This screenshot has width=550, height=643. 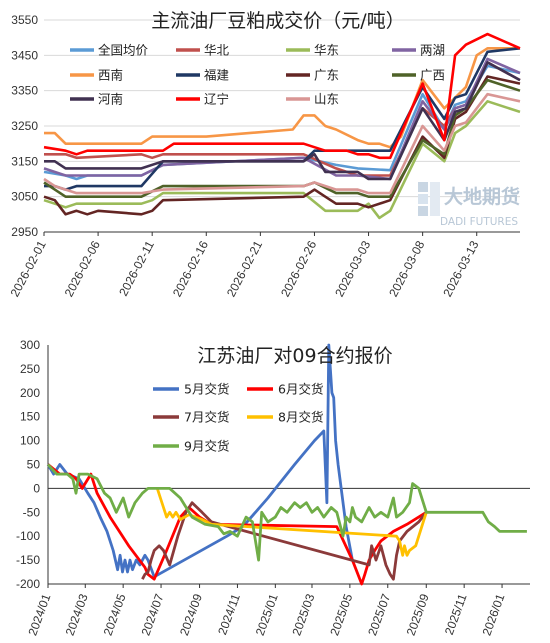 What do you see at coordinates (217, 75) in the screenshot?
I see `legend-label: 福建` at bounding box center [217, 75].